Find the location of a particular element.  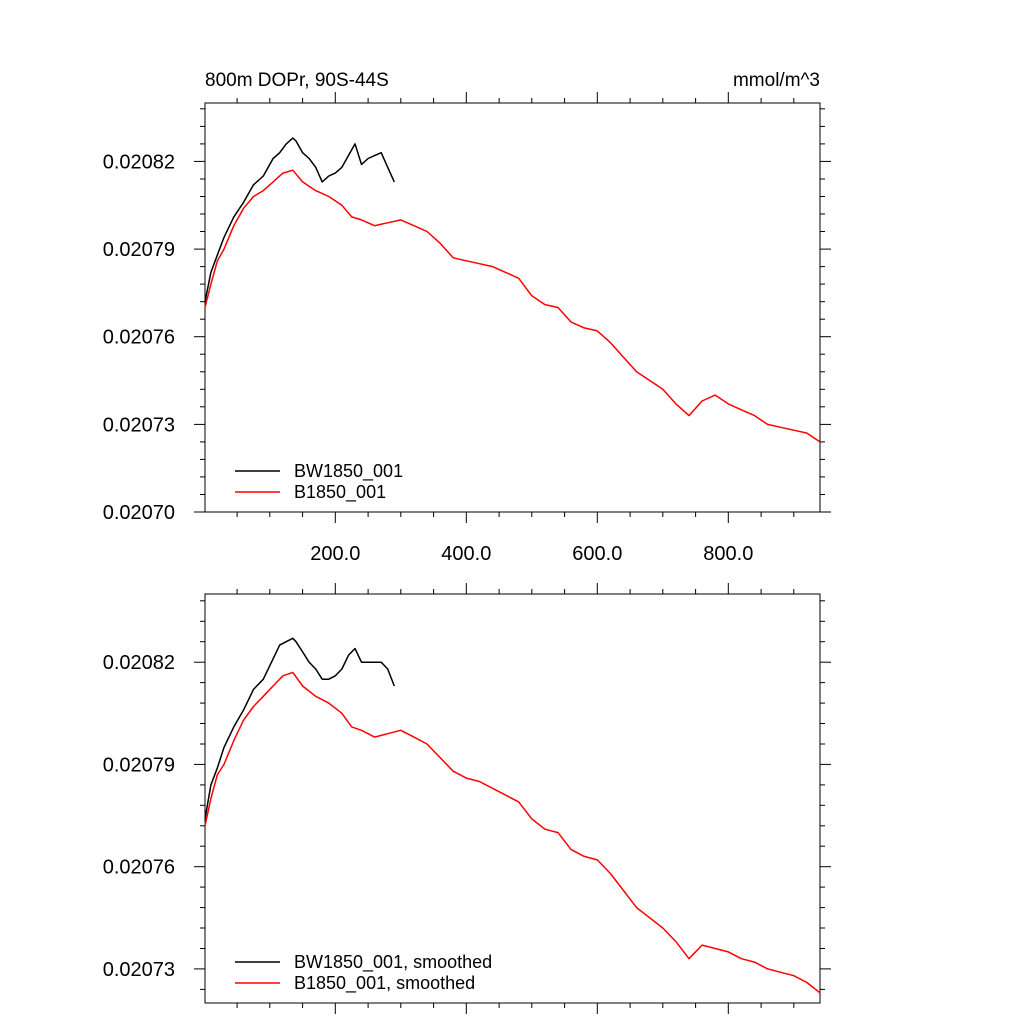

x-tick-label: 200.0 is located at coordinates (335, 554).